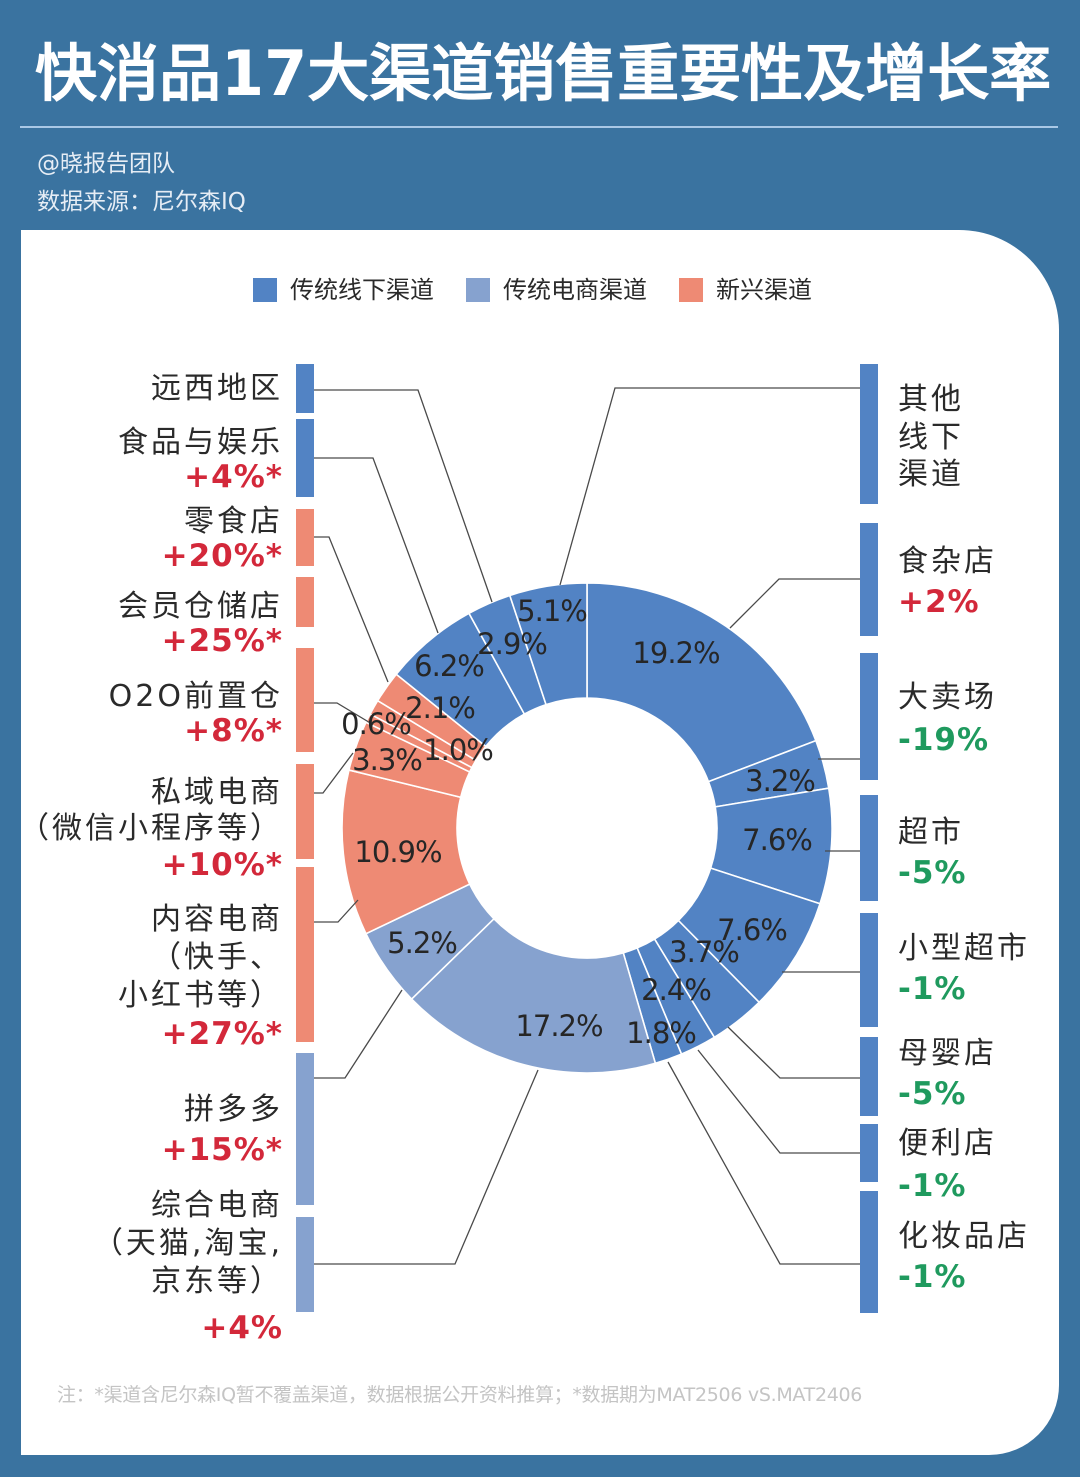  I want to click on bar-content-ecom, so click(305, 954).